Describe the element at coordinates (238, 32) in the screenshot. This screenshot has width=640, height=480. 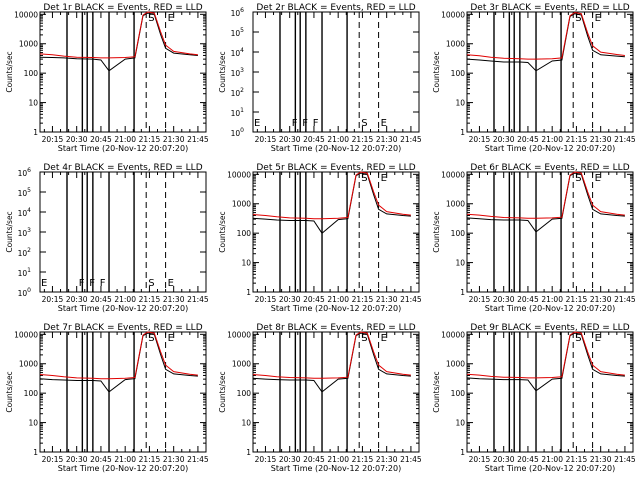
I see `y-tick-label: 10⁵` at that location.